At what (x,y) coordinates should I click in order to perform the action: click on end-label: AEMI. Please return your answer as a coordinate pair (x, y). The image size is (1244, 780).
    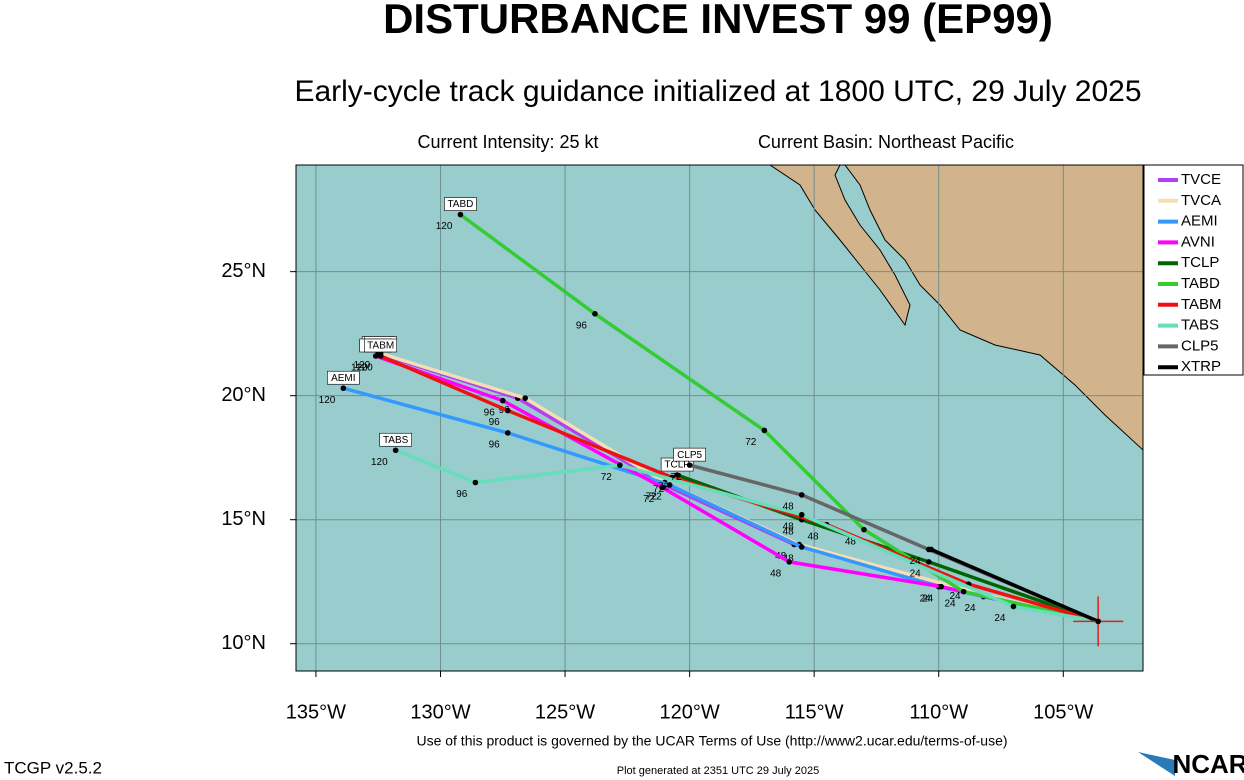
    Looking at the image, I should click on (343, 378).